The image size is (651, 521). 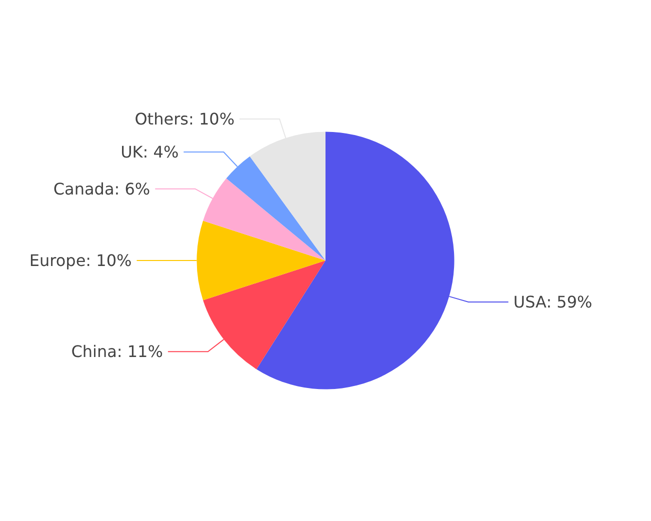 What do you see at coordinates (552, 302) in the screenshot?
I see `slice-label: USA: 59%` at bounding box center [552, 302].